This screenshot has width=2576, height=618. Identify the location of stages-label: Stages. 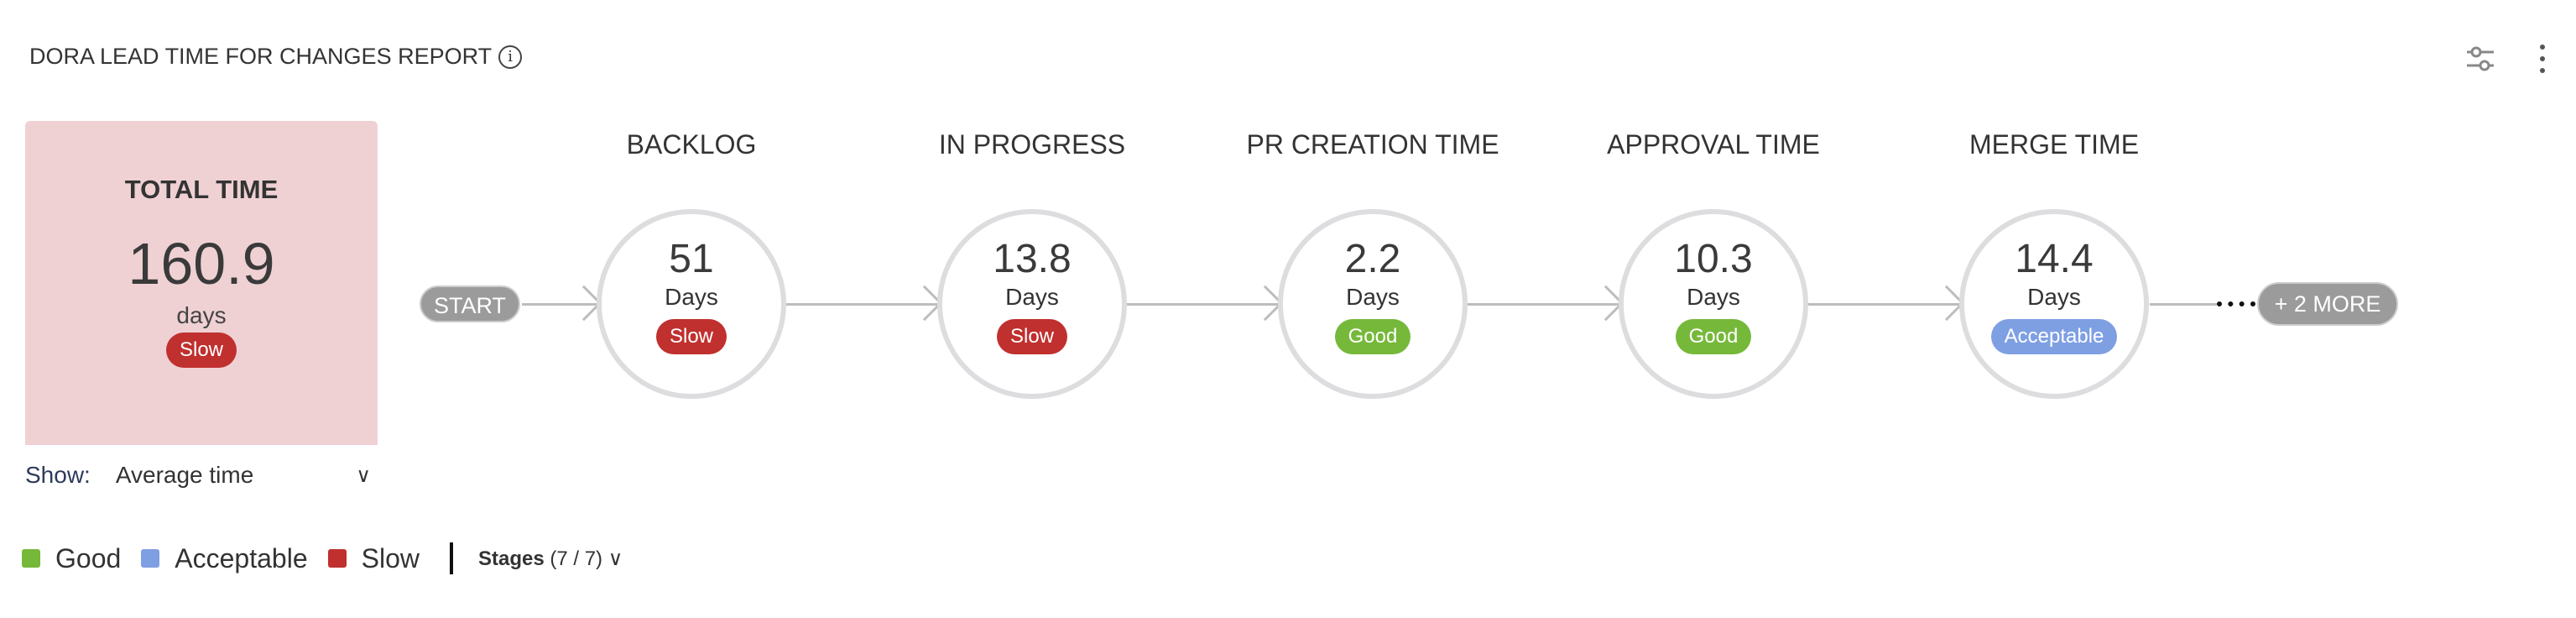
(511, 559).